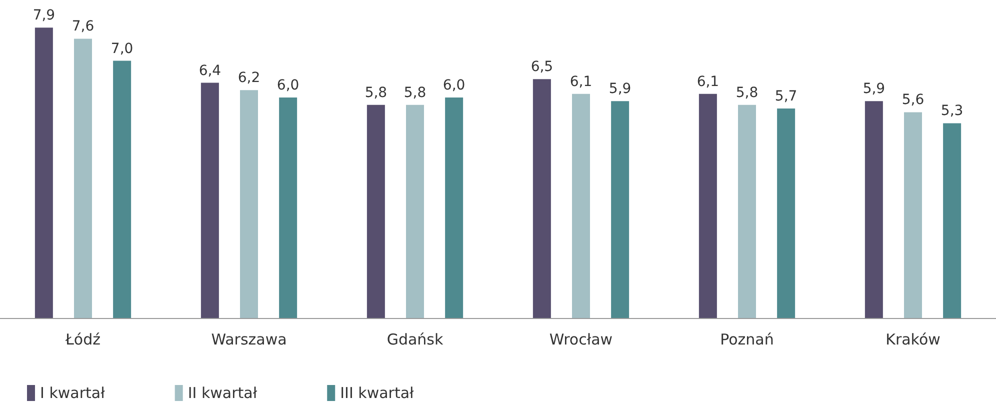  Describe the element at coordinates (952, 111) in the screenshot. I see `data-label: 5,3` at that location.